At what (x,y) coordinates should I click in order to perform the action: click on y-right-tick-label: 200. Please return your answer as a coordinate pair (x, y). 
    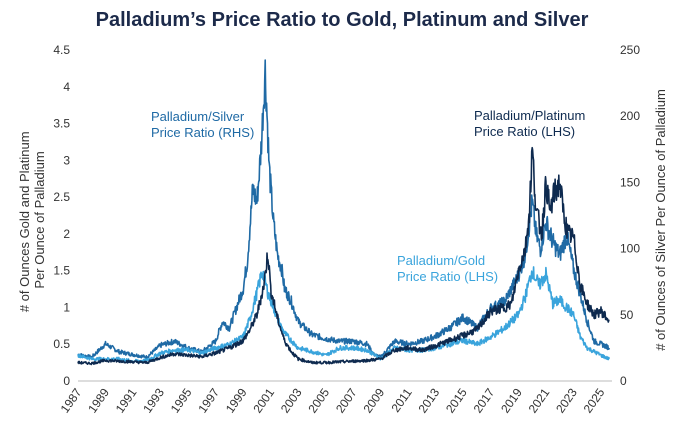
    Looking at the image, I should click on (630, 116).